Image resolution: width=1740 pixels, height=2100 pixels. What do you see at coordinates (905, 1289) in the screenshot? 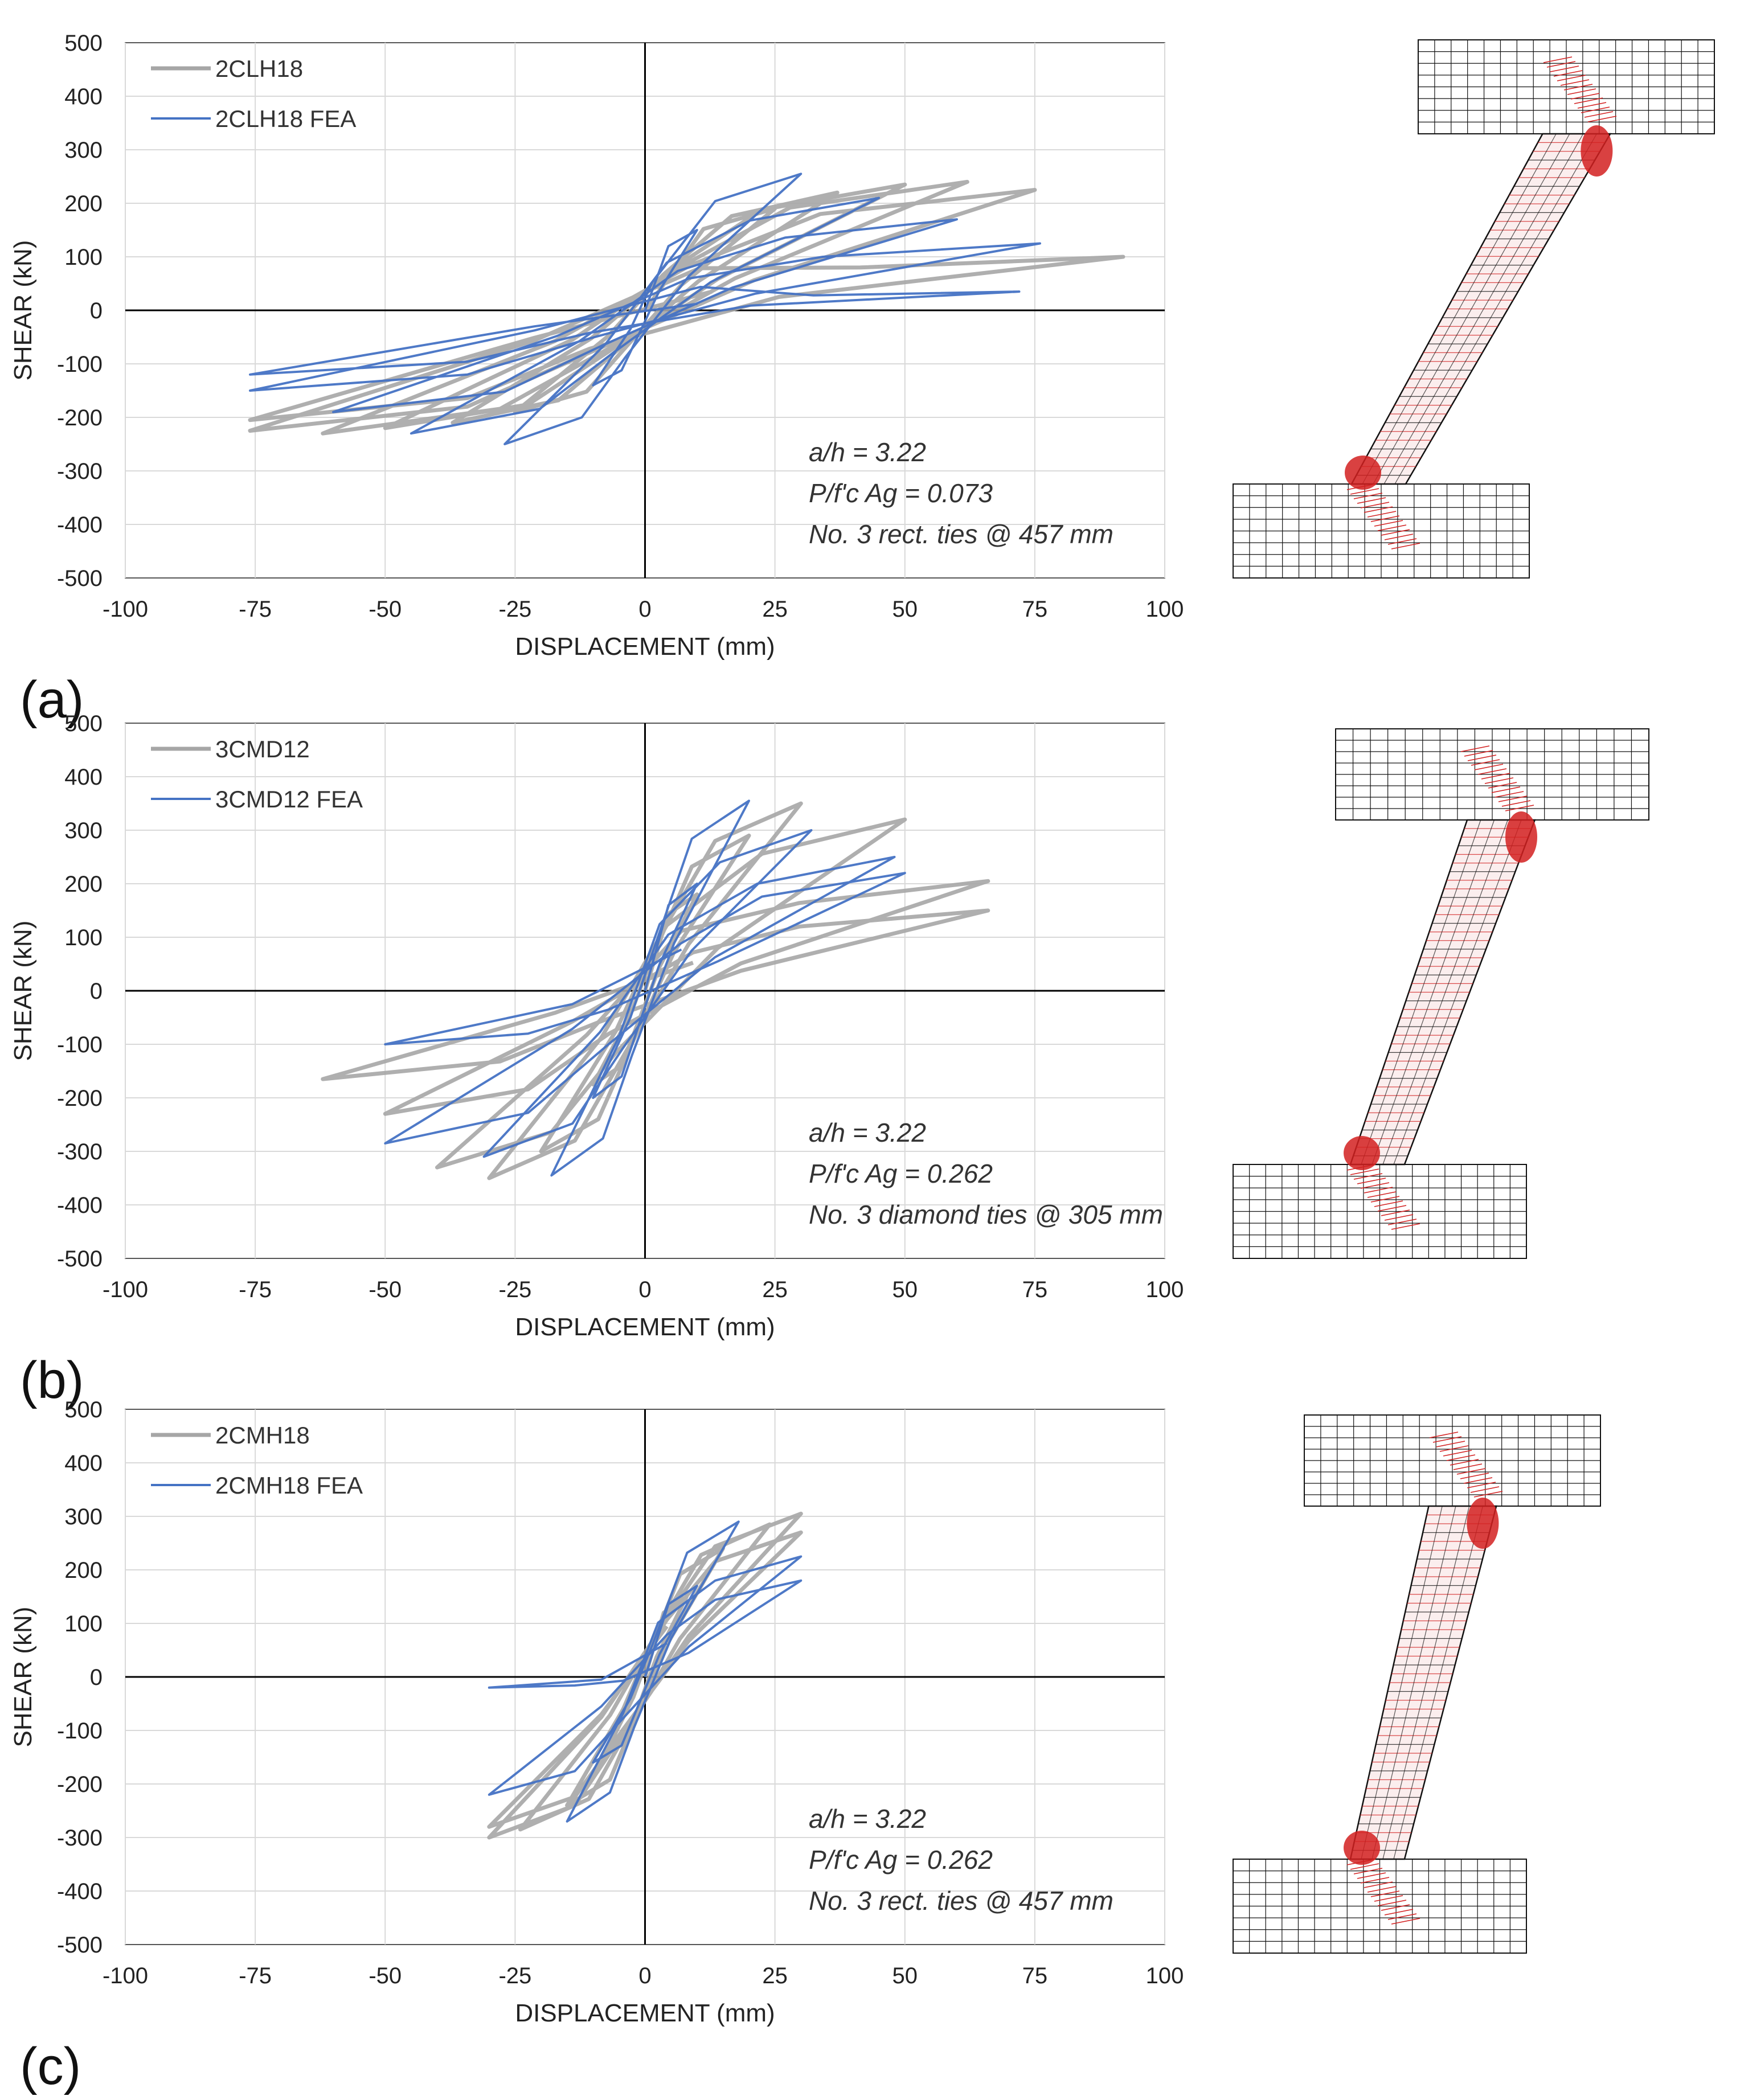
I see `x-tick-label: 50` at bounding box center [905, 1289].